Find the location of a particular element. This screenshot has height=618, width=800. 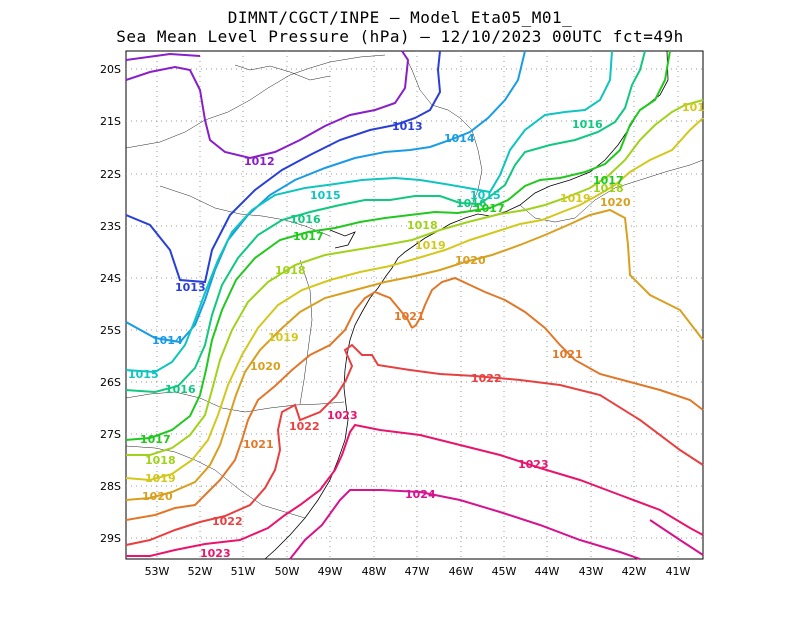

lon-tick-label: 43W is located at coordinates (591, 571).